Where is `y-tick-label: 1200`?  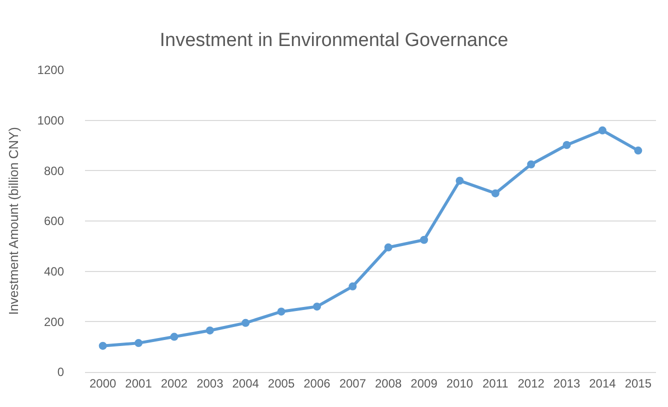
y-tick-label: 1200 is located at coordinates (50, 70).